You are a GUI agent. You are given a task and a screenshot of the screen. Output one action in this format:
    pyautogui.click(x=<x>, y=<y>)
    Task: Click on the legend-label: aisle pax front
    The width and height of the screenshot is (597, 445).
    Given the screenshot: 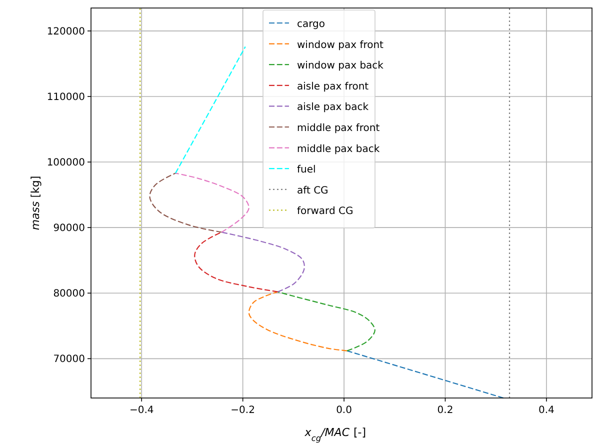 What is the action you would take?
    pyautogui.click(x=333, y=86)
    